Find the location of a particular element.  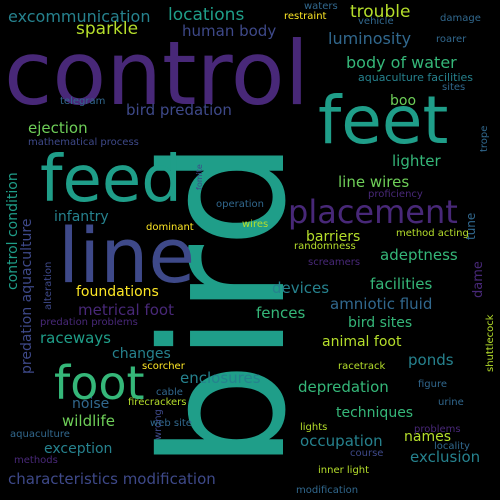

word-telegram: telegram is located at coordinates (83, 101).